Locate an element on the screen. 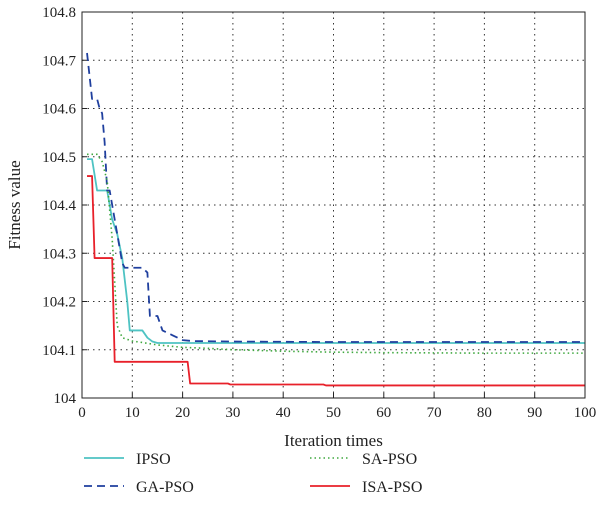  y-tick-label: 104.5 is located at coordinates (59, 158).